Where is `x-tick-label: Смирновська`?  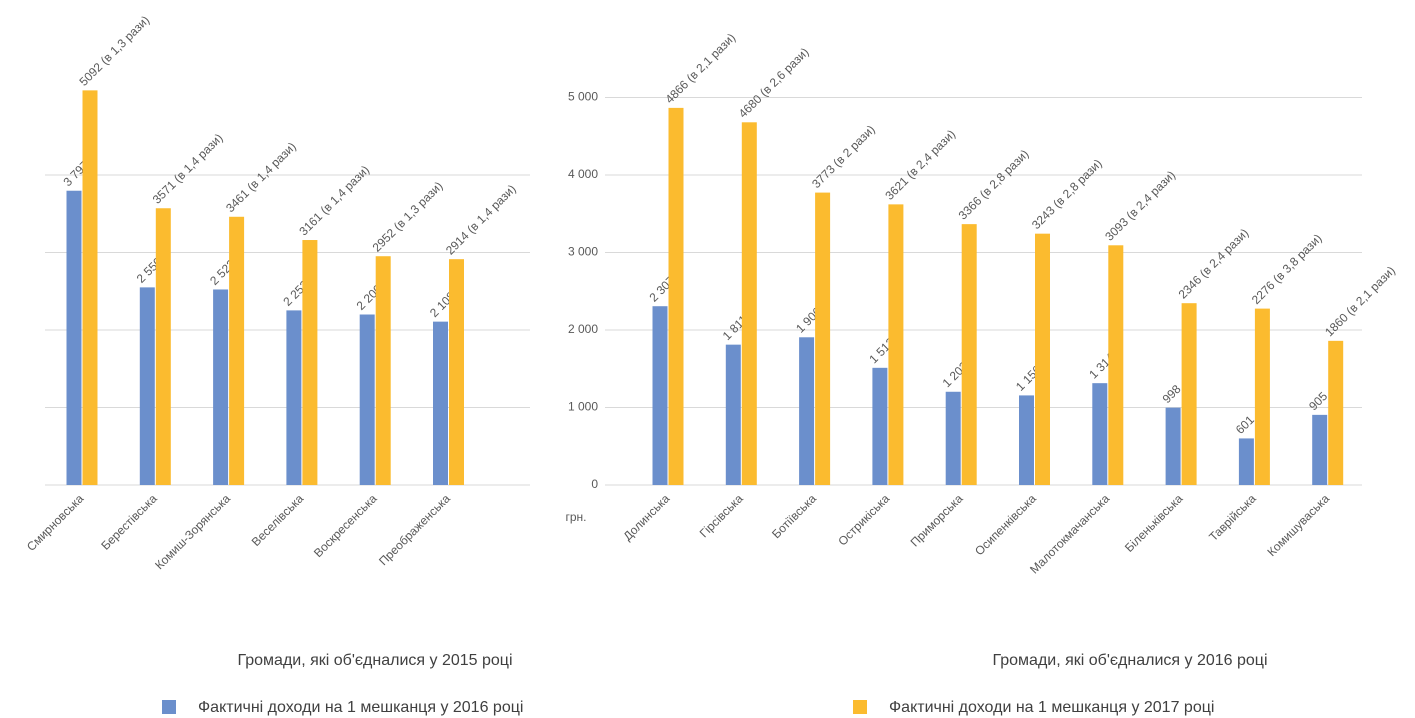
x-tick-label: Смирновська is located at coordinates (55, 522).